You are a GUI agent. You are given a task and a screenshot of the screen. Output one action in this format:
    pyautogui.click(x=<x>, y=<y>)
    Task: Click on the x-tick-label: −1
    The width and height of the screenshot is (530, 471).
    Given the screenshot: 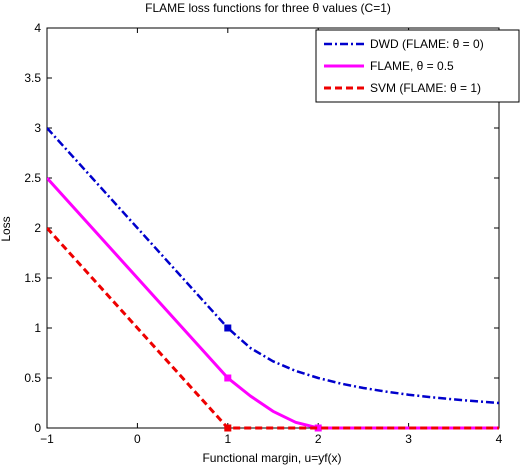 What is the action you would take?
    pyautogui.click(x=47, y=439)
    